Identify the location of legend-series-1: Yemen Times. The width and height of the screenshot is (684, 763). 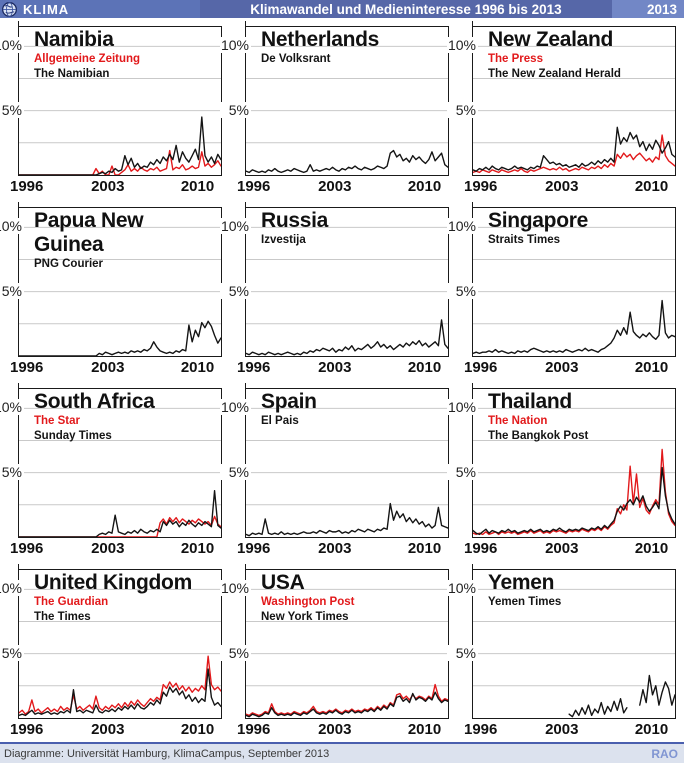
(525, 602).